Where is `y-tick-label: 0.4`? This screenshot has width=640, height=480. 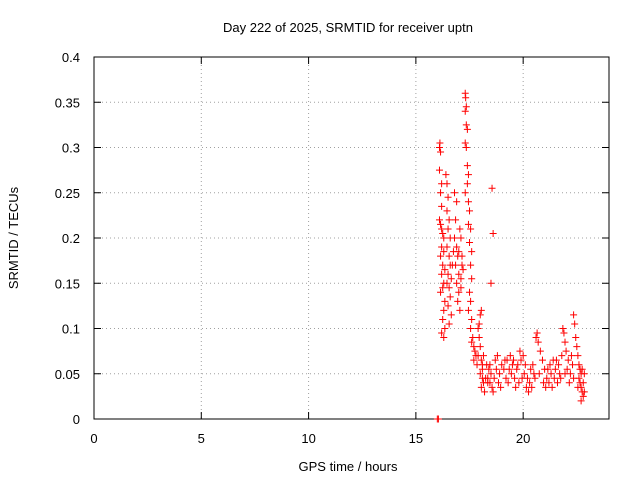 y-tick-label: 0.4 is located at coordinates (71, 57).